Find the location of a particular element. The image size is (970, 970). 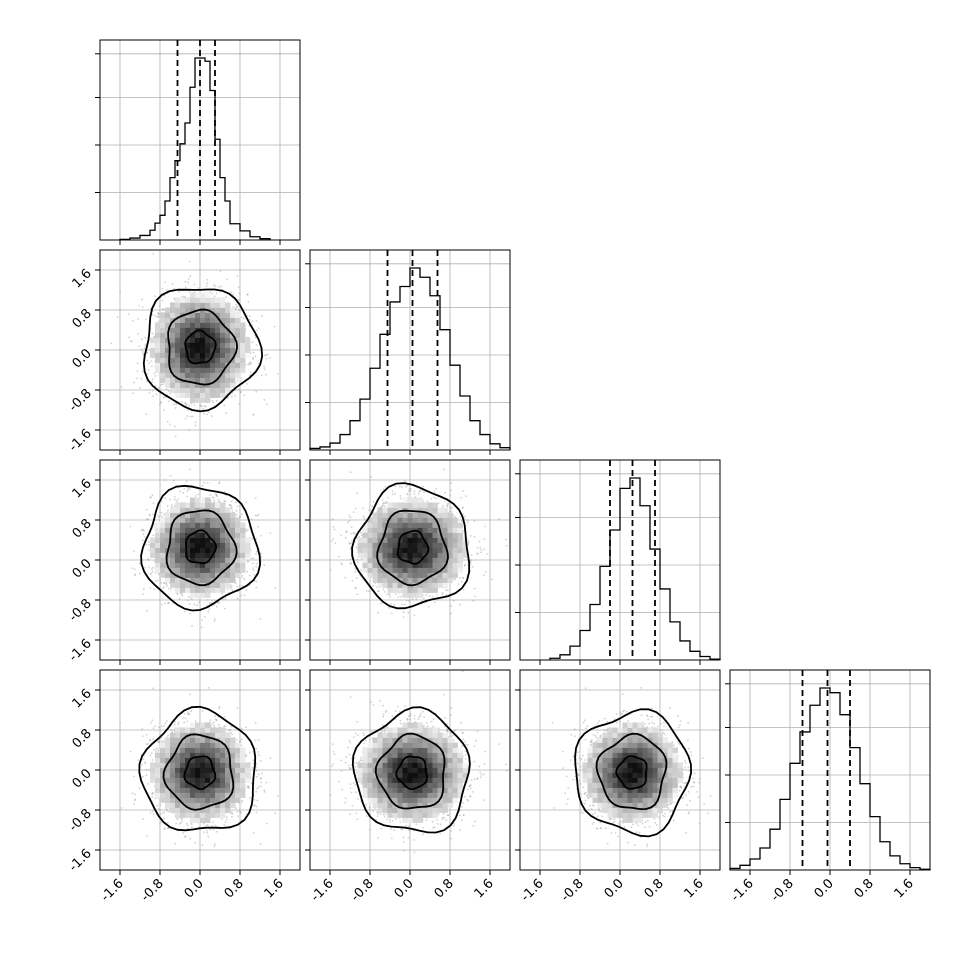

scatter-panel-1-3: -1.6-0.80.00.81.6 is located at coordinates (183, 562).